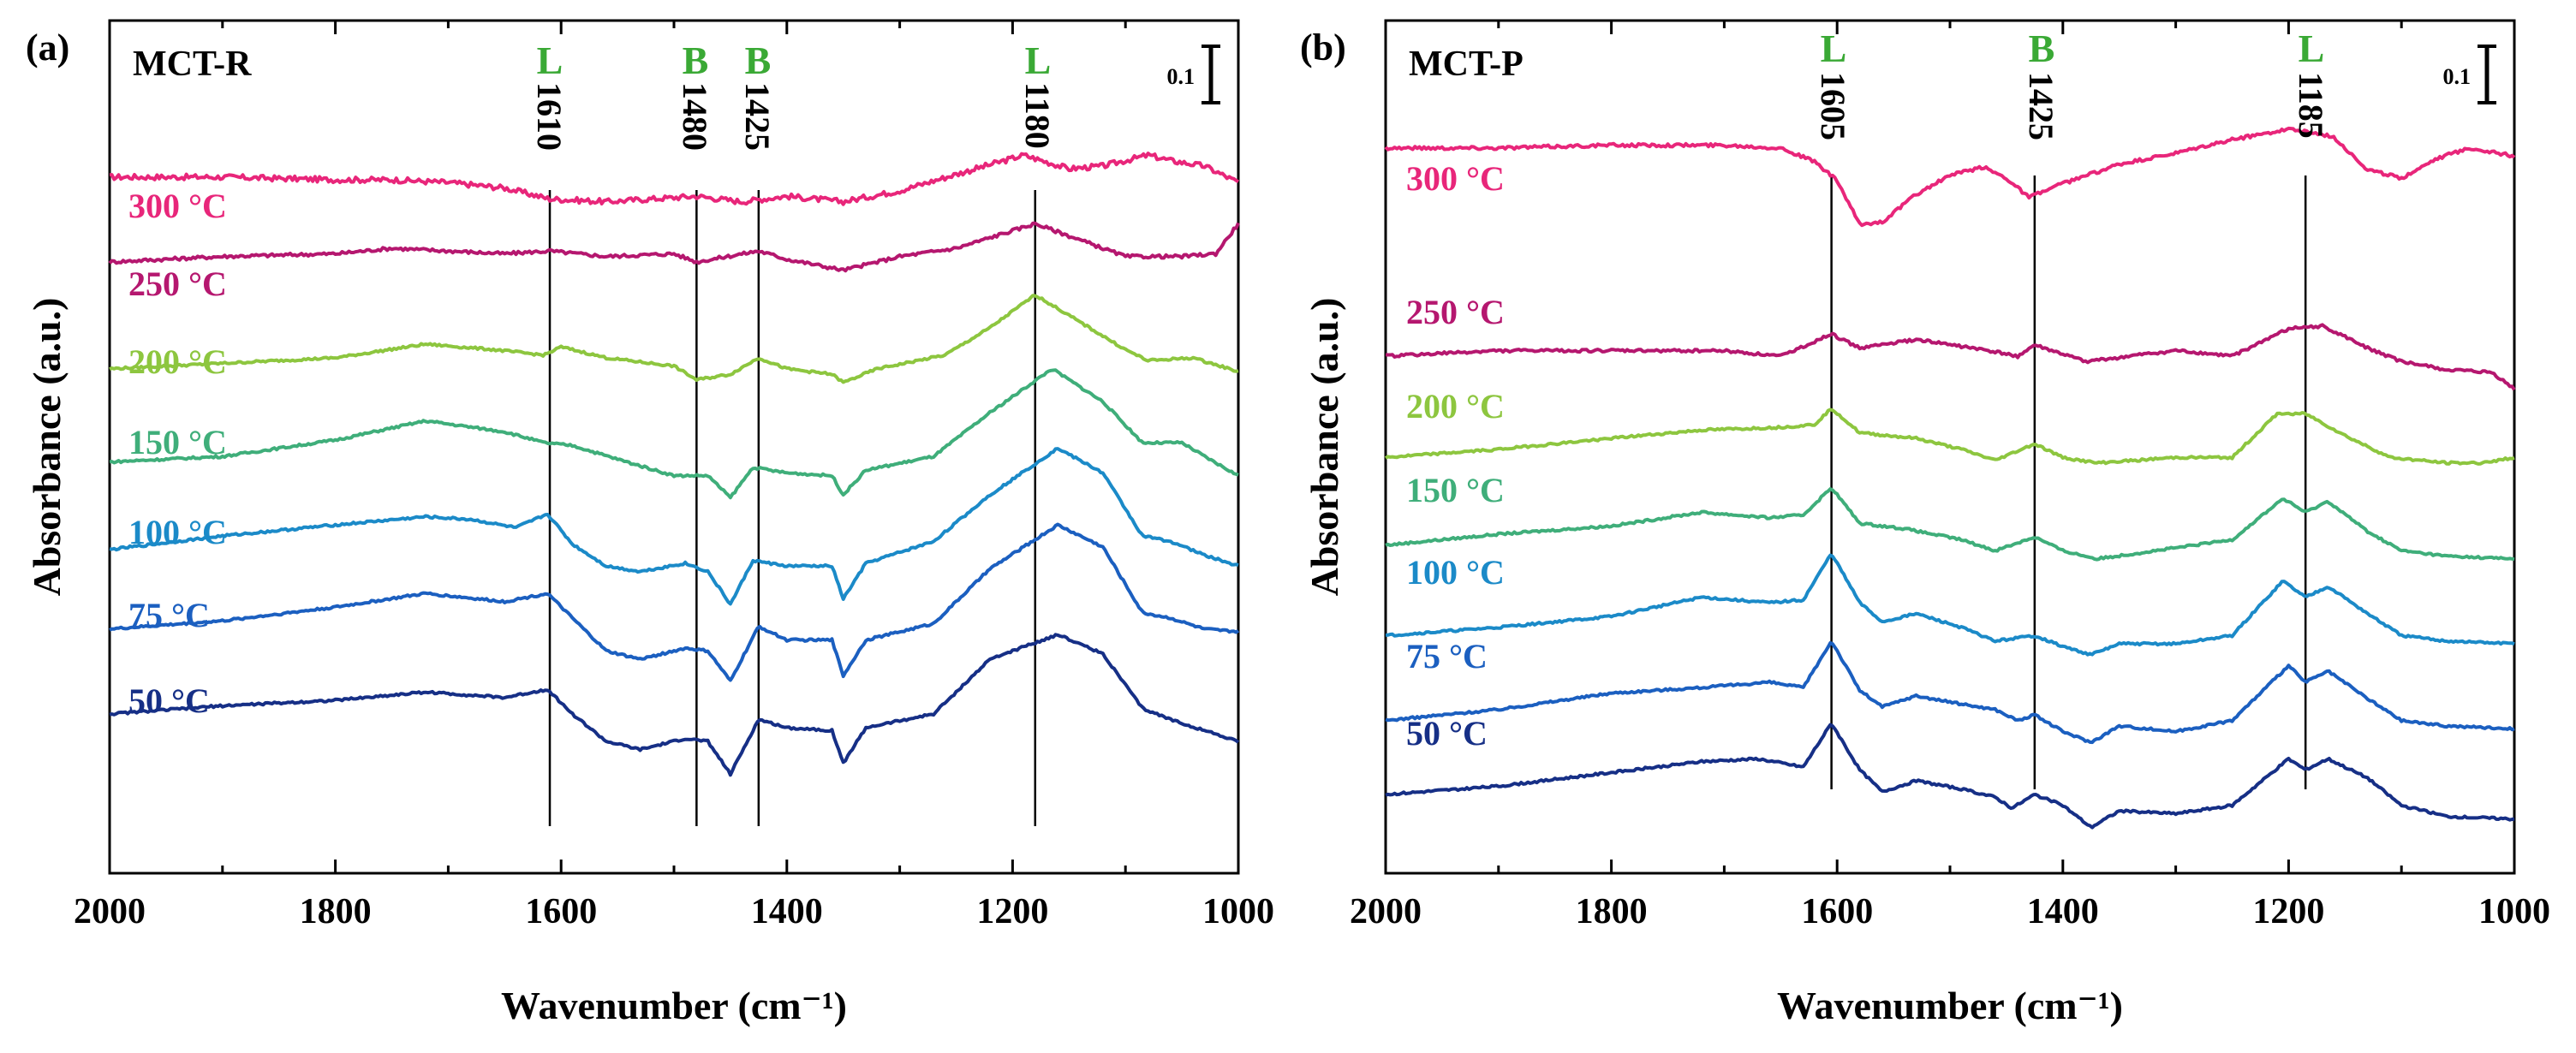 The image size is (2576, 1053). What do you see at coordinates (1950, 357) in the screenshot?
I see `panel-b-series-250C` at bounding box center [1950, 357].